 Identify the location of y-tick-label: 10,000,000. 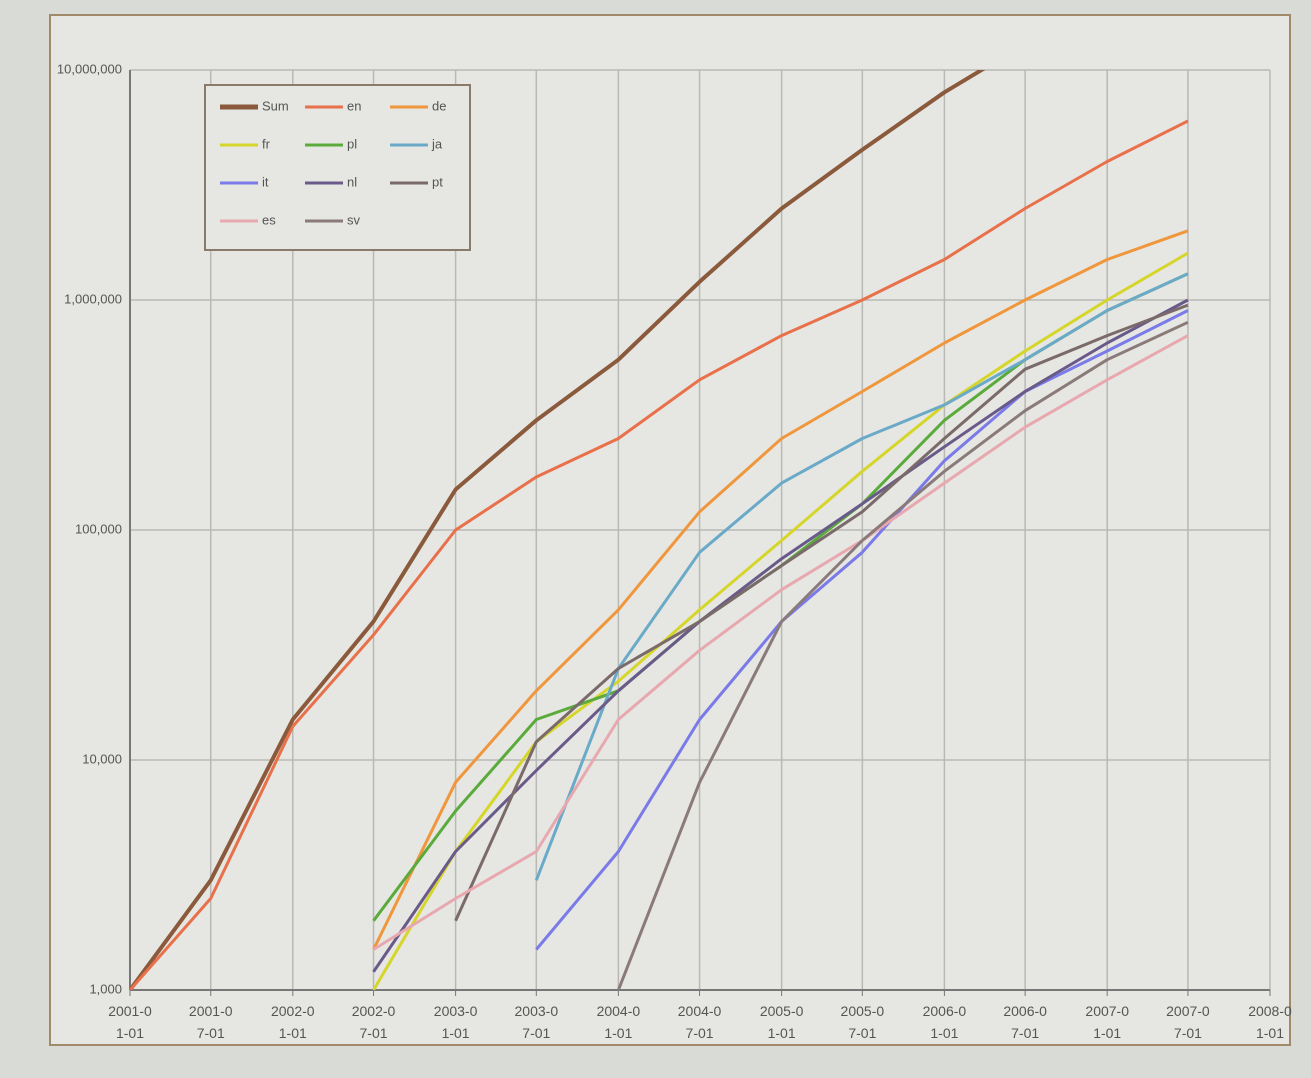
(89, 68).